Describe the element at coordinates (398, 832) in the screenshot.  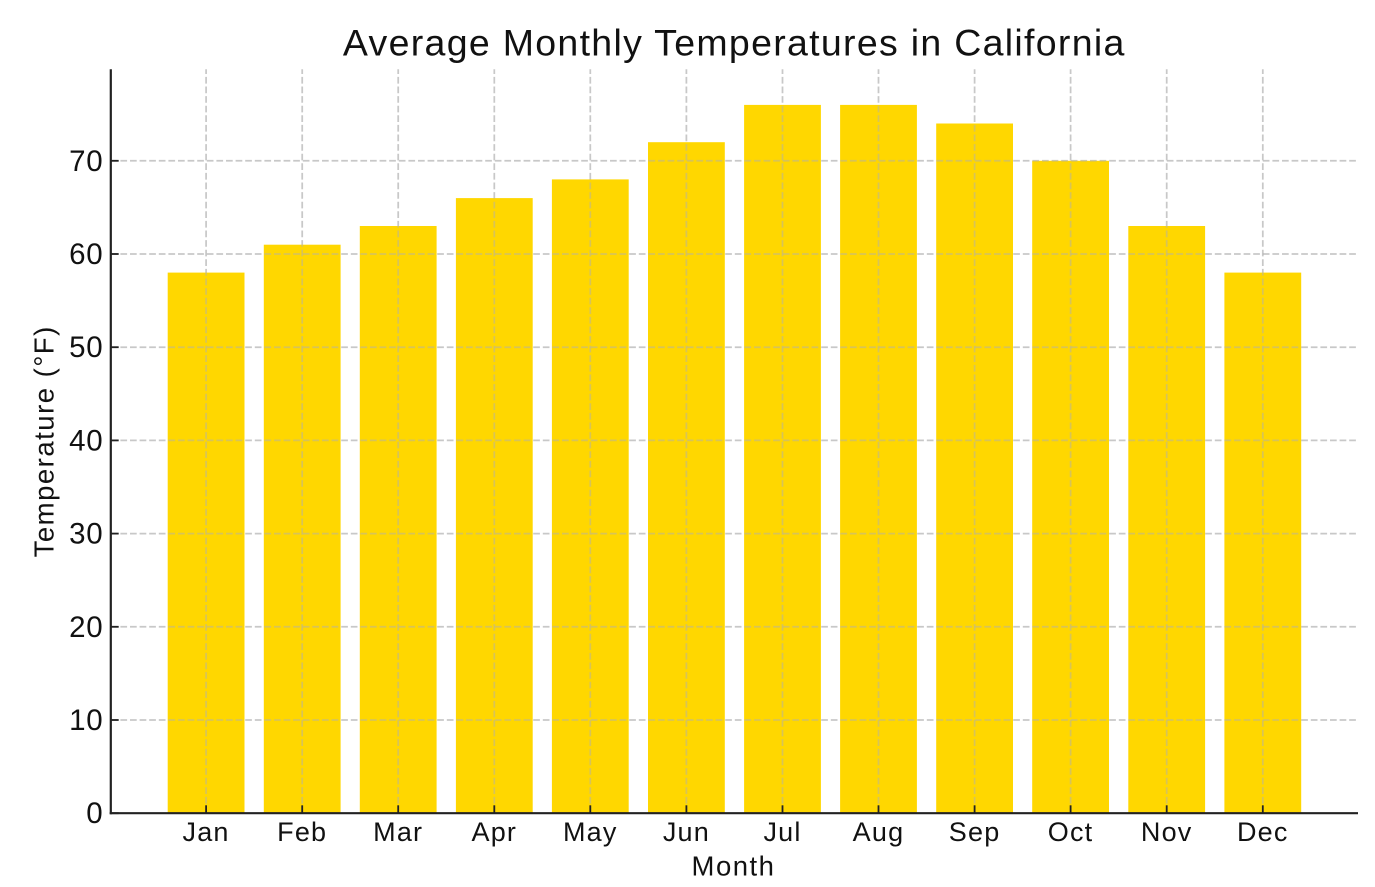
I see `svg-text: Mar` at that location.